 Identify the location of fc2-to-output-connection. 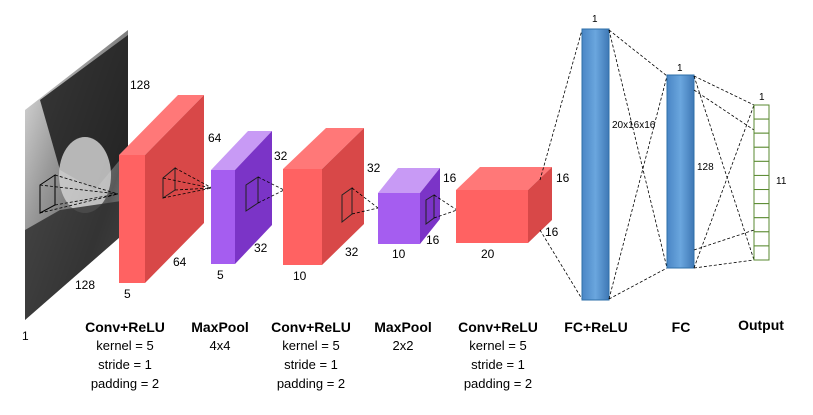
(724, 172).